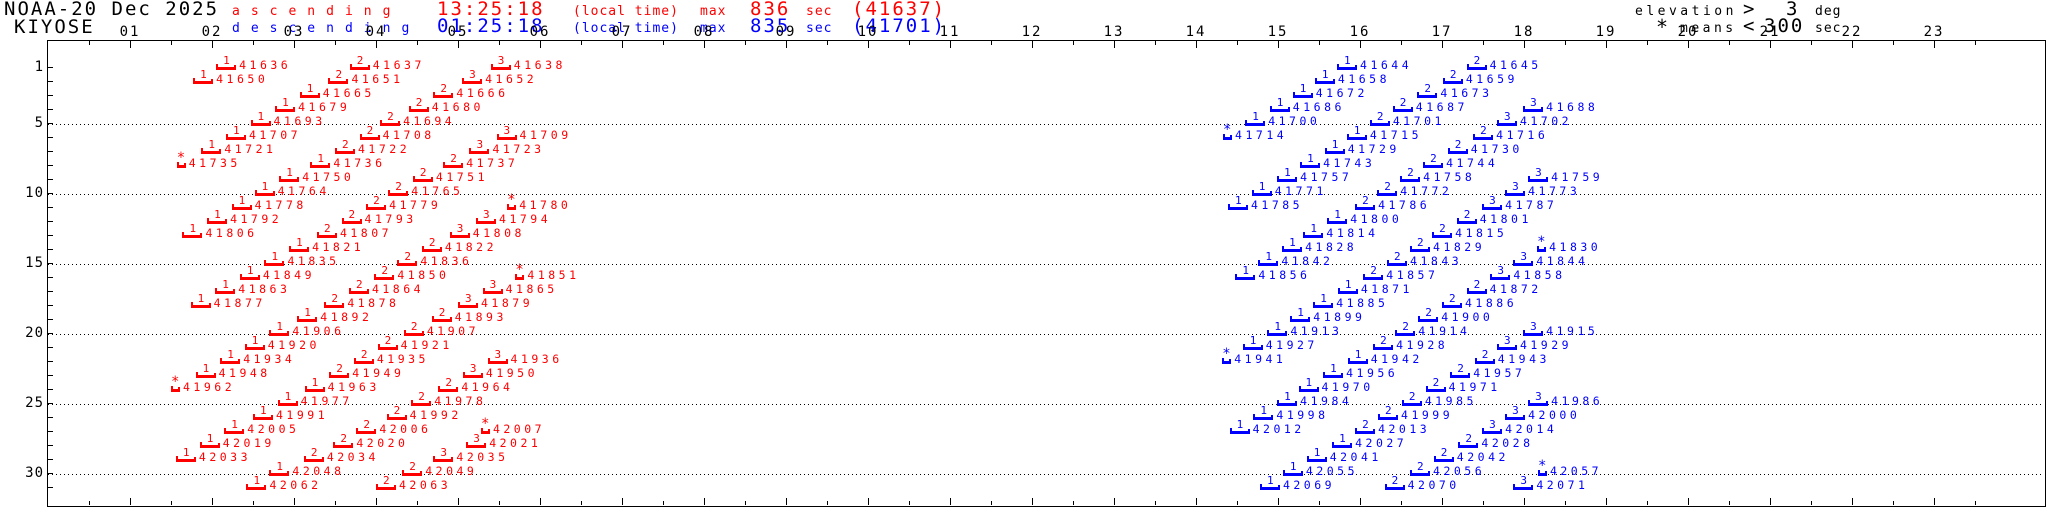 The width and height of the screenshot is (2048, 512). Describe the element at coordinates (899, 26) in the screenshot. I see `descending-max-orbit: (41701)` at that location.